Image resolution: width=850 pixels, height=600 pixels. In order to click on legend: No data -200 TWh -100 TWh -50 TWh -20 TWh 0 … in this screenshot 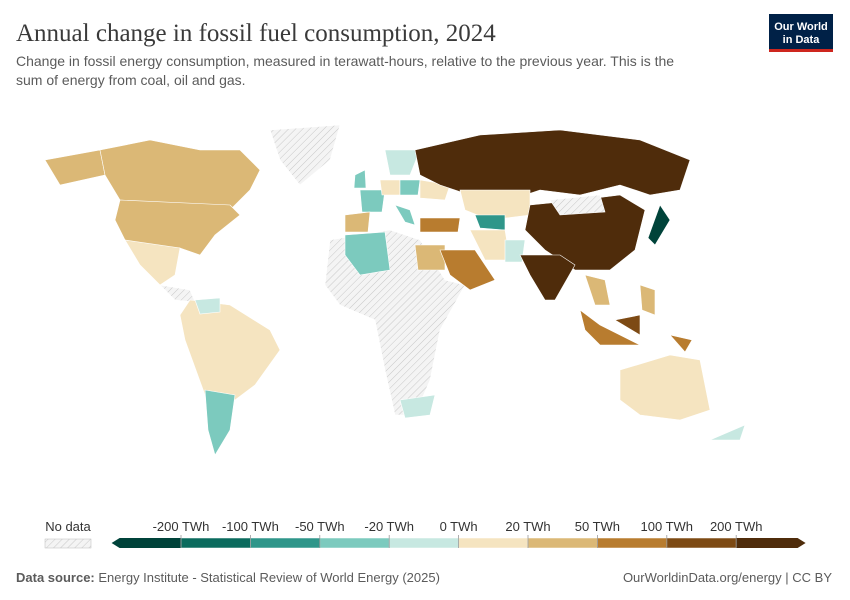, I will do `click(425, 534)`.